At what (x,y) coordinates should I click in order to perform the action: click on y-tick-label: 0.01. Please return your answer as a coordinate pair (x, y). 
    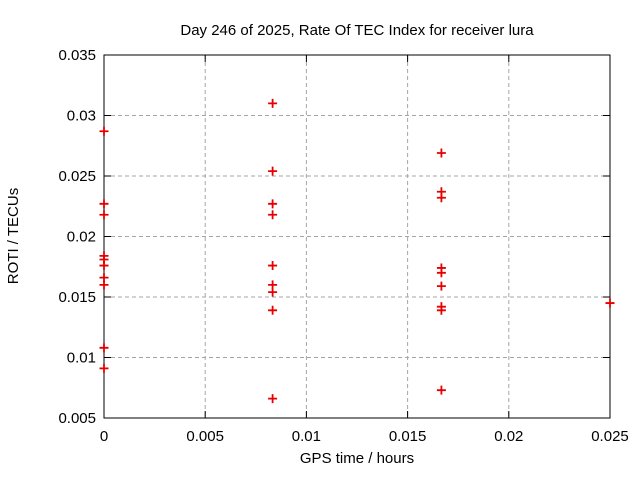
    Looking at the image, I should click on (81, 358).